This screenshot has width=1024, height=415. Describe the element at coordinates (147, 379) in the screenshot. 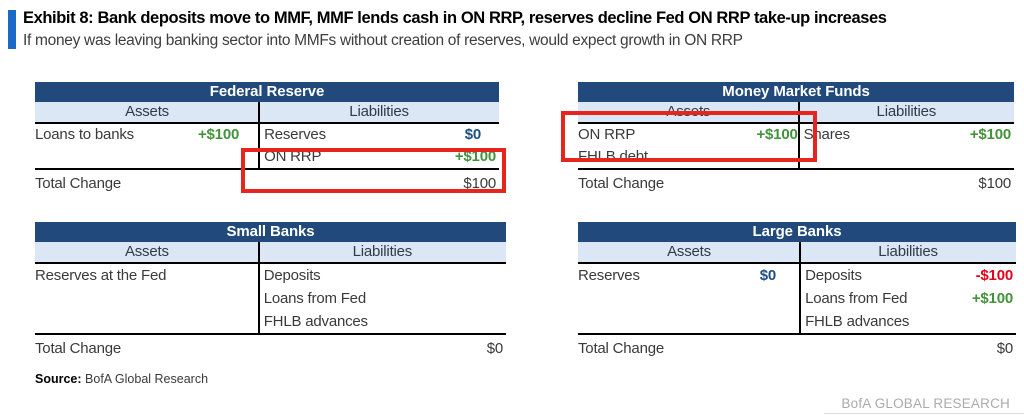

I see `source-value: BofA Global Research` at that location.